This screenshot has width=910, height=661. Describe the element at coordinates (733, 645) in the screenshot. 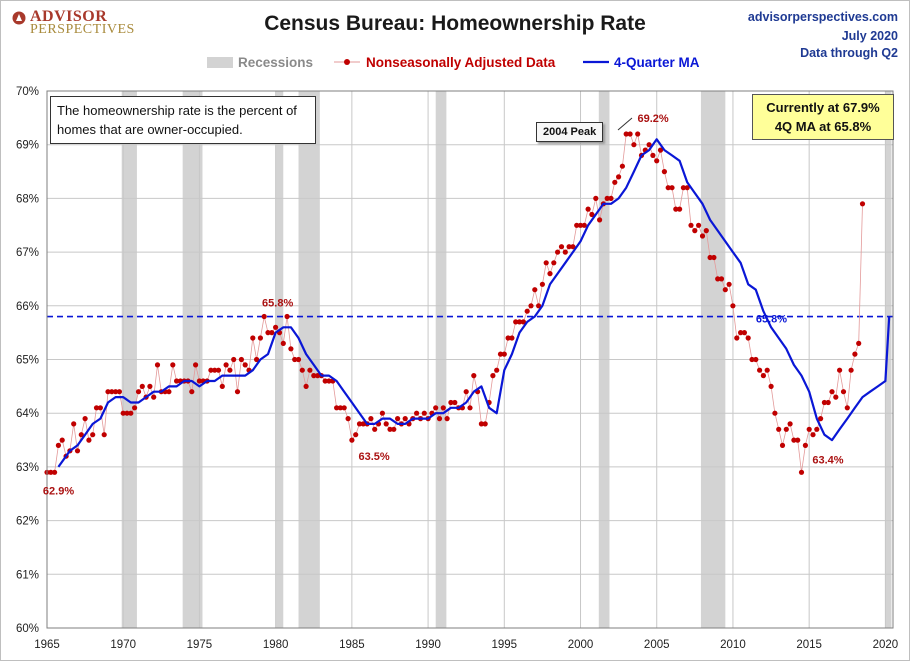

I see `x-tick-label: 2010` at that location.